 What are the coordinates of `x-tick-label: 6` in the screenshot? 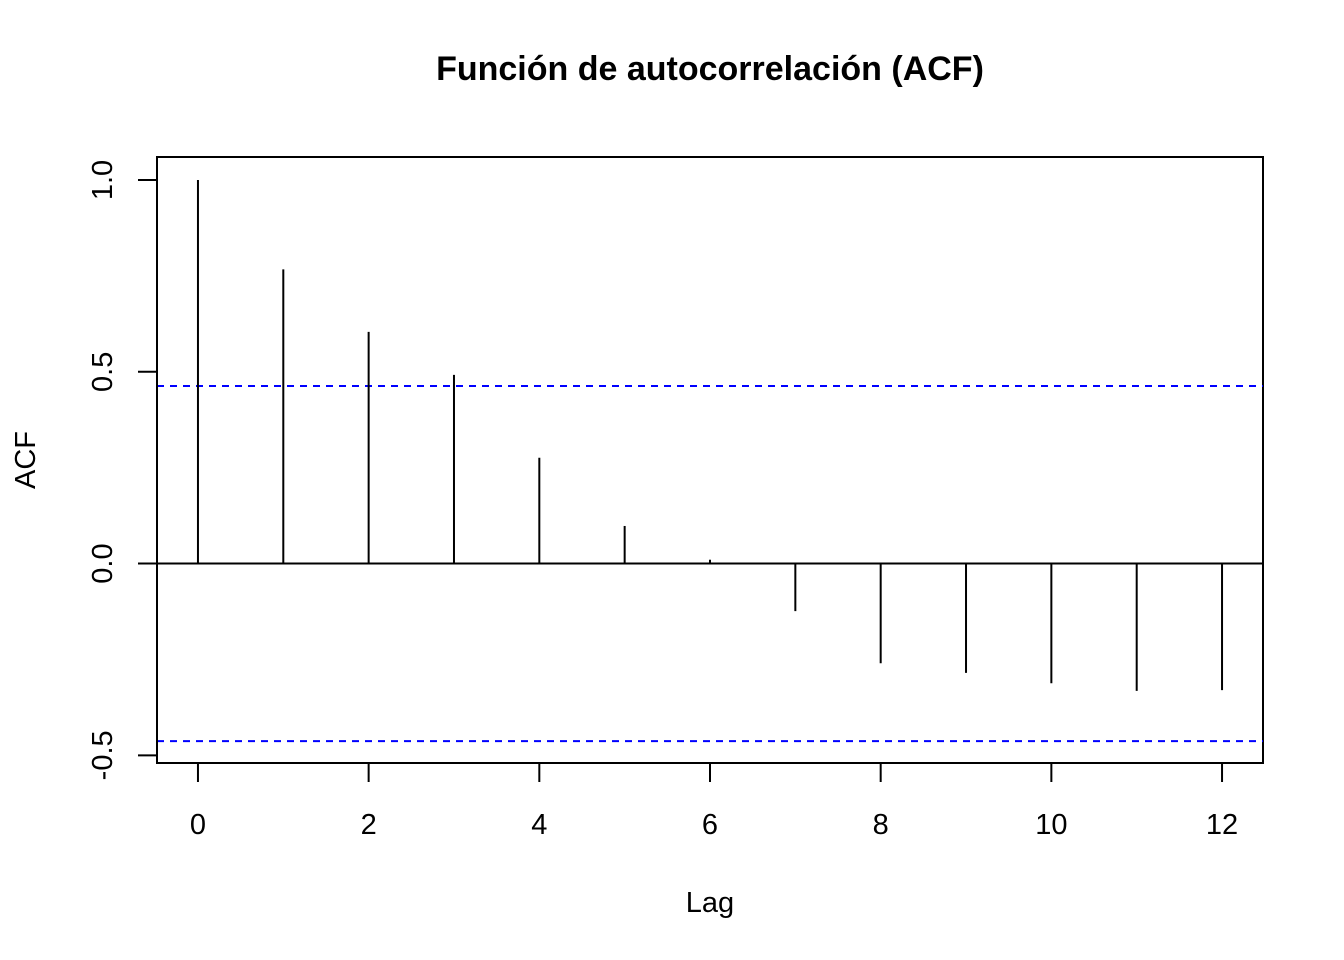 It's located at (710, 825).